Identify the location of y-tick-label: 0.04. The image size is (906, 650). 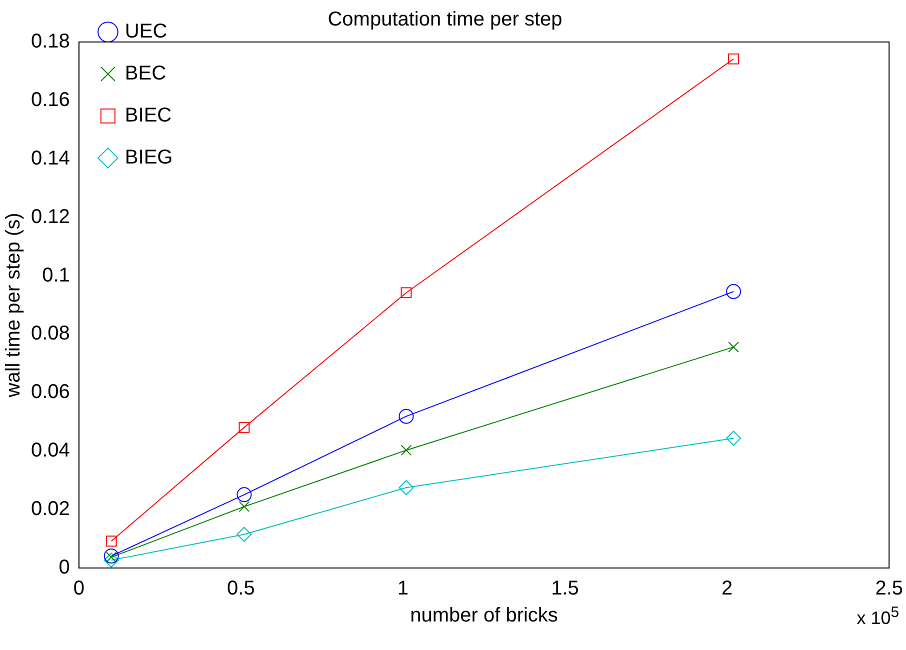
(50, 451).